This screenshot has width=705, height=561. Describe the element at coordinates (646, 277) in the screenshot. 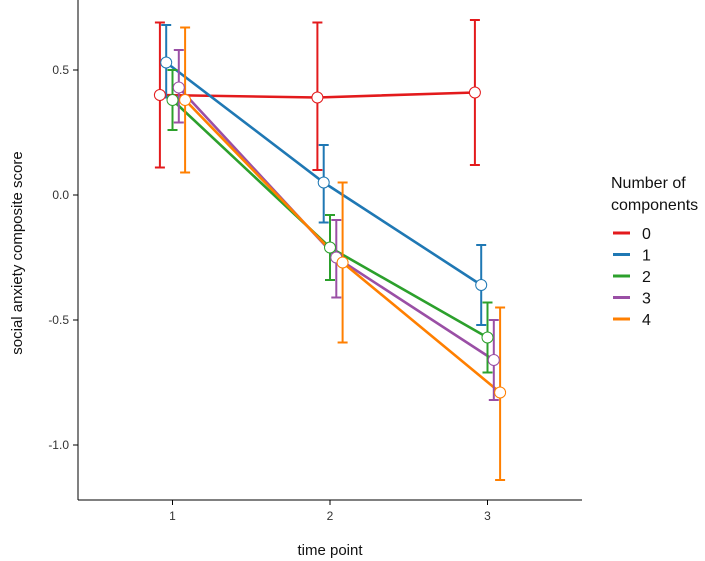

I see `legend-label-2: 2` at that location.